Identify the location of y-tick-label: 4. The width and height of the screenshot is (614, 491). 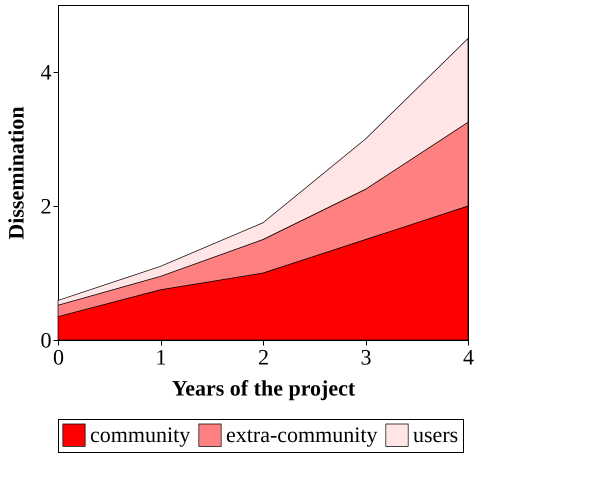
(46, 72).